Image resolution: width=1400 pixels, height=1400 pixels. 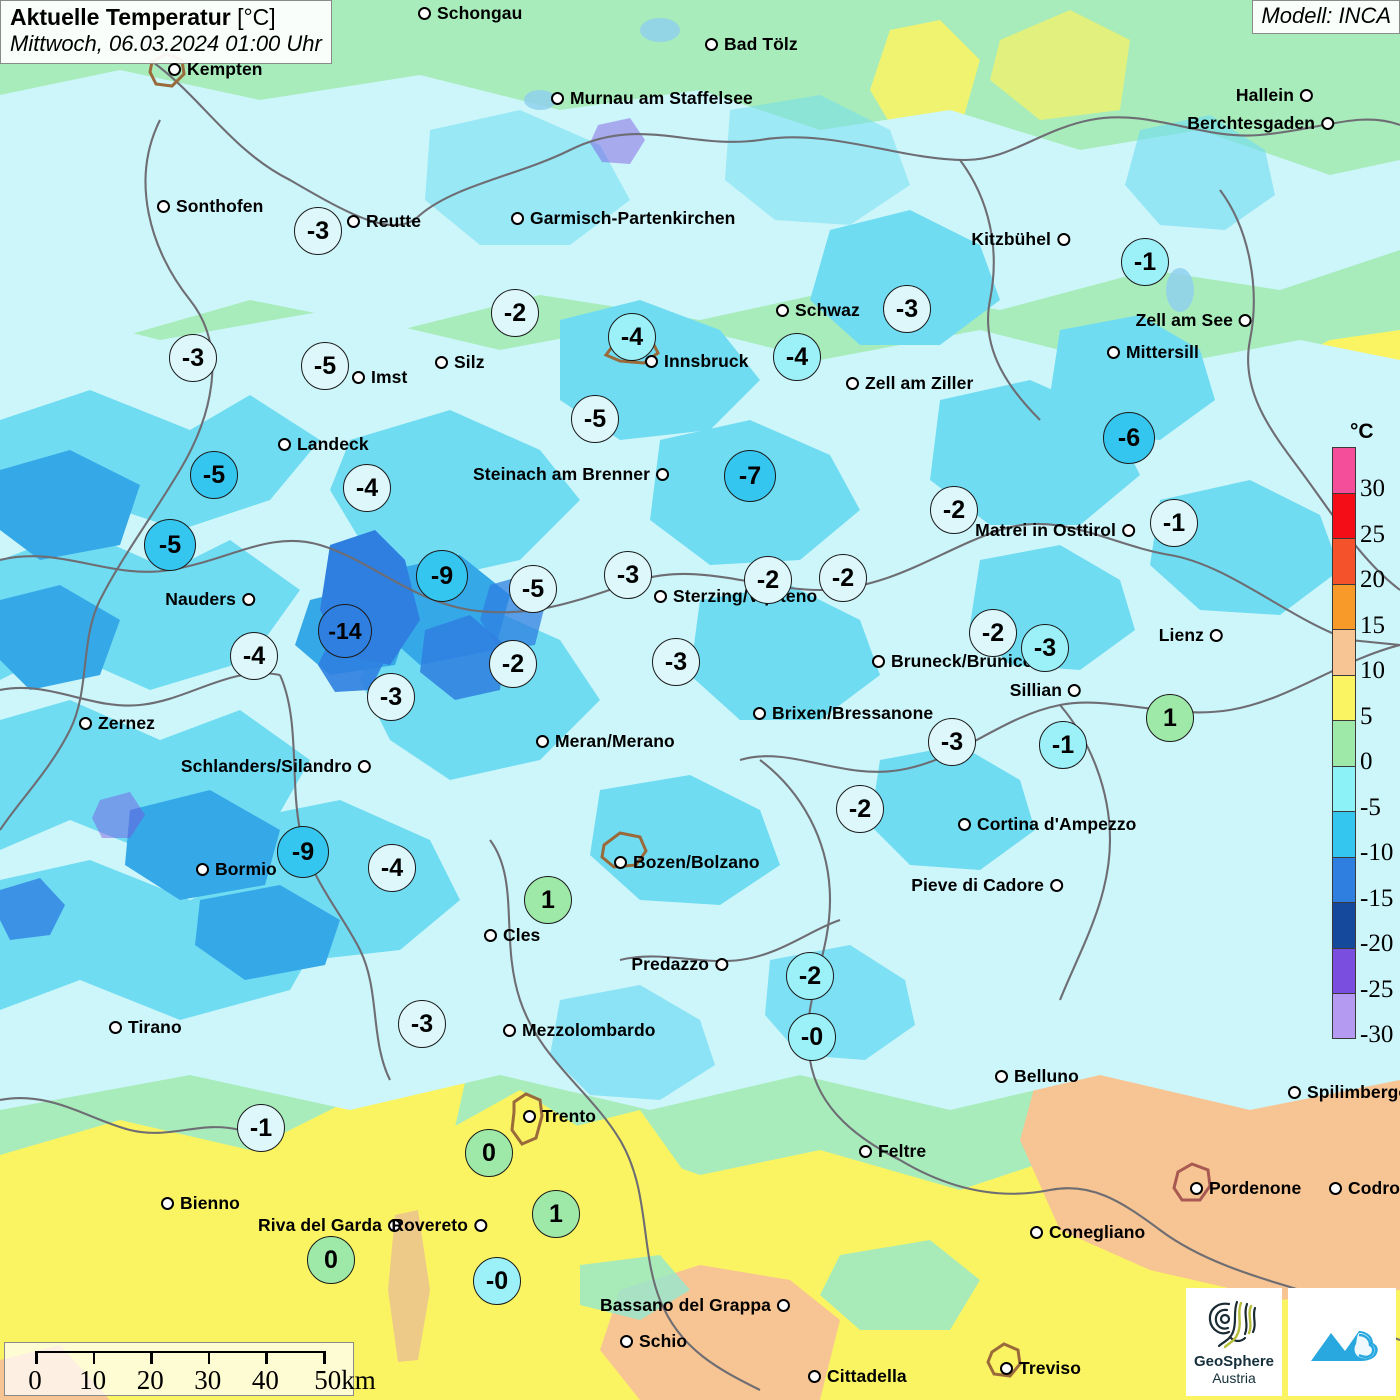 I want to click on city-label: Conegliano, so click(x=1097, y=1232).